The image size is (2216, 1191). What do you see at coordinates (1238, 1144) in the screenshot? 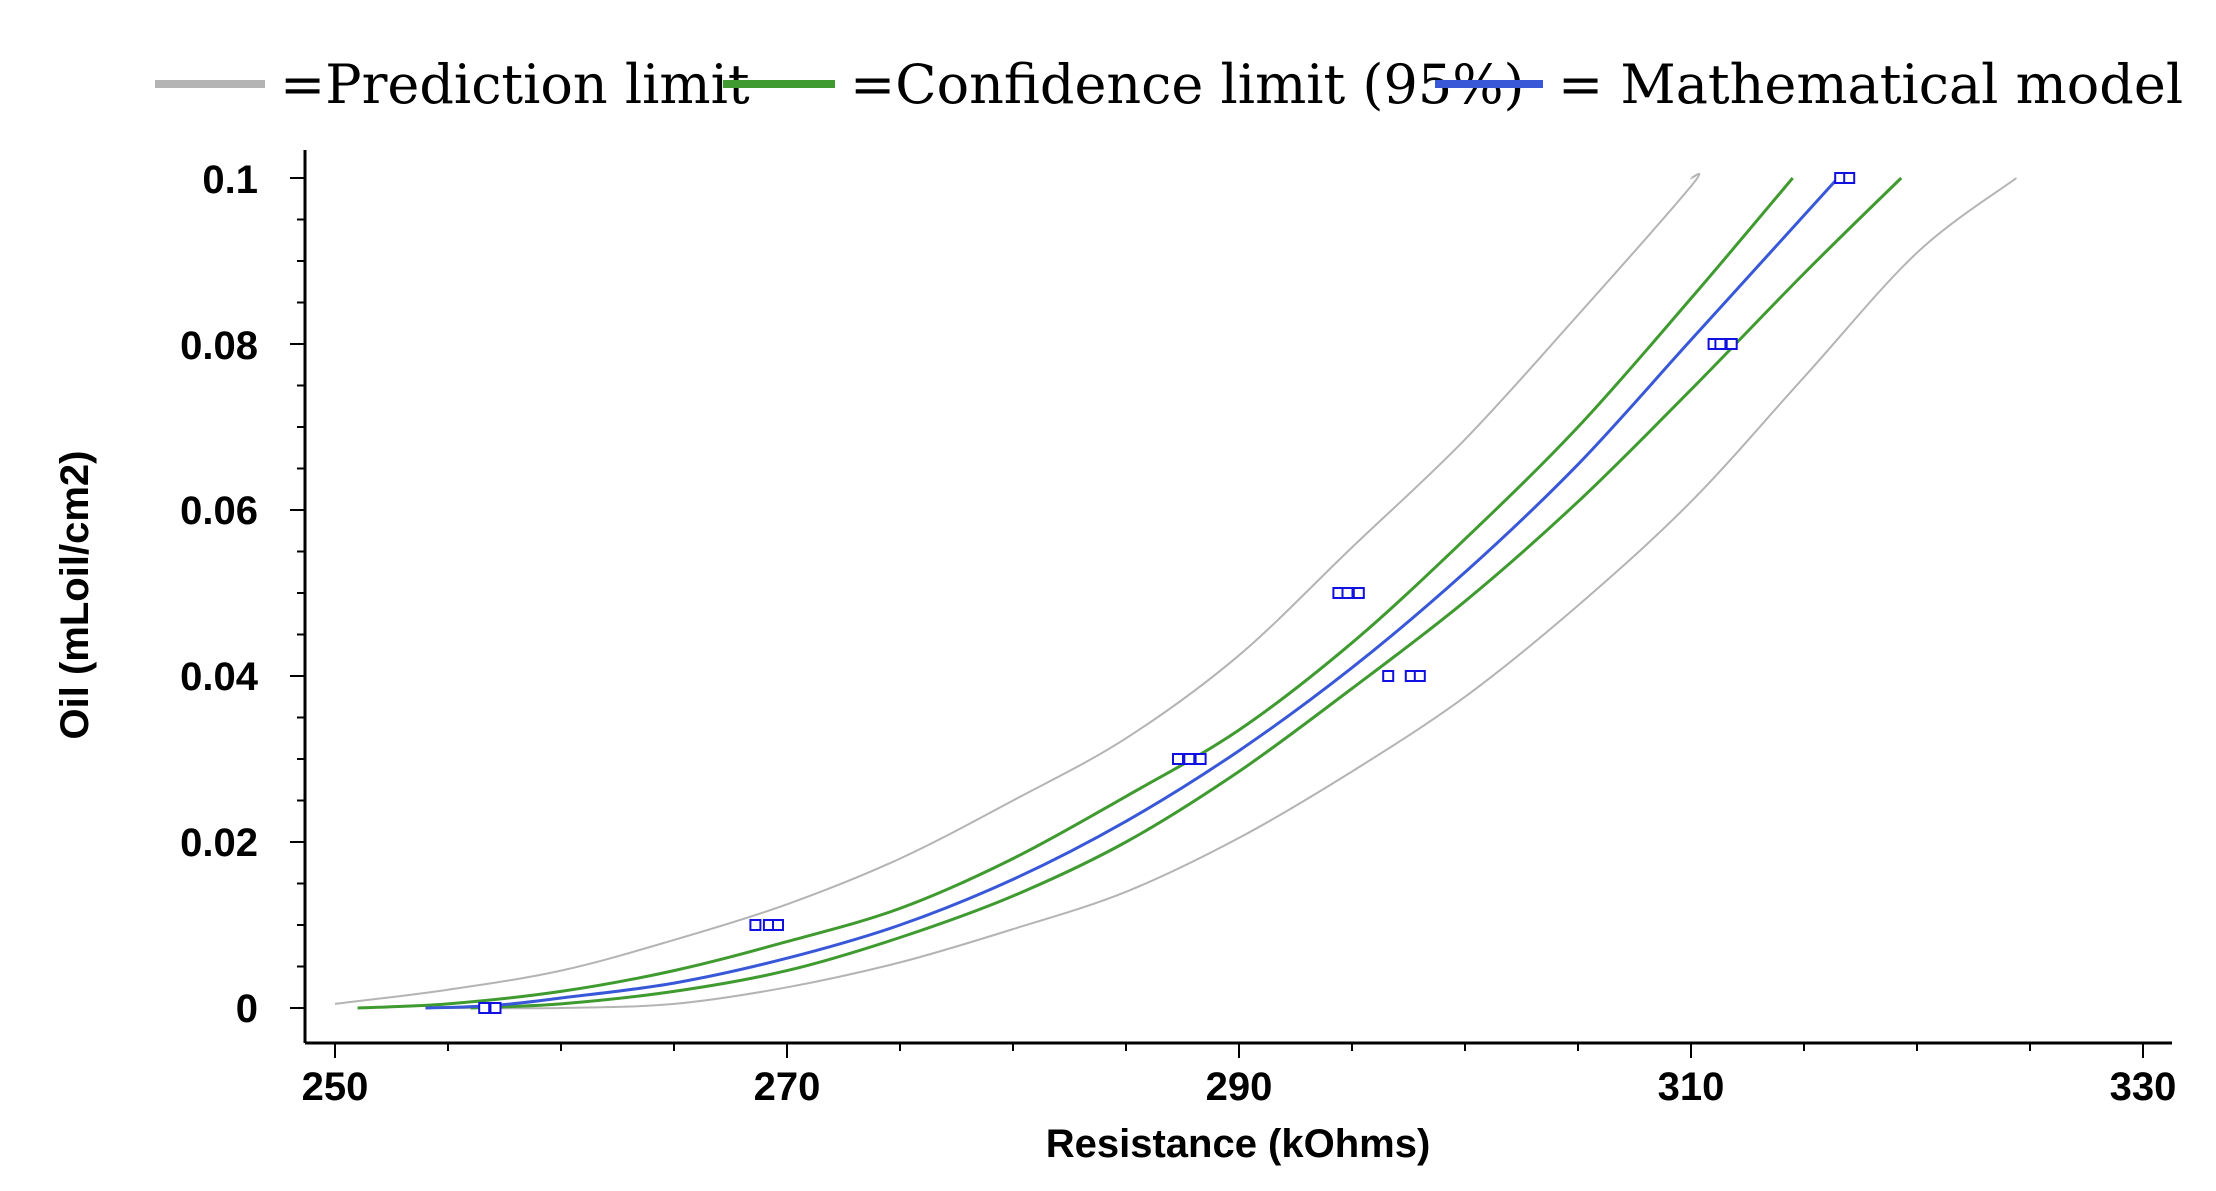
I see `x-axis-title: Resistance (kOhms)` at bounding box center [1238, 1144].